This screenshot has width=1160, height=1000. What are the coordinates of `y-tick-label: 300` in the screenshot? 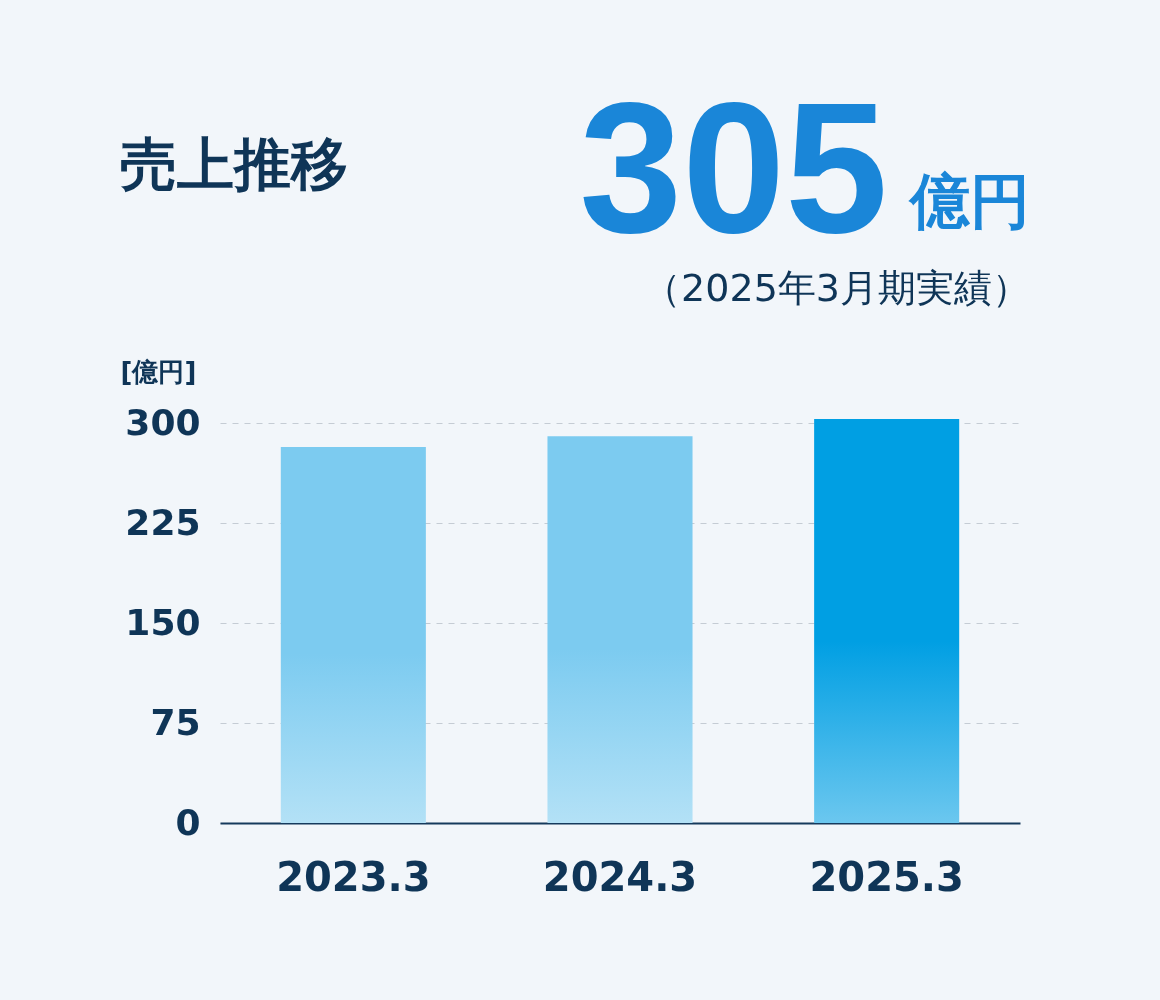 It's located at (163, 422).